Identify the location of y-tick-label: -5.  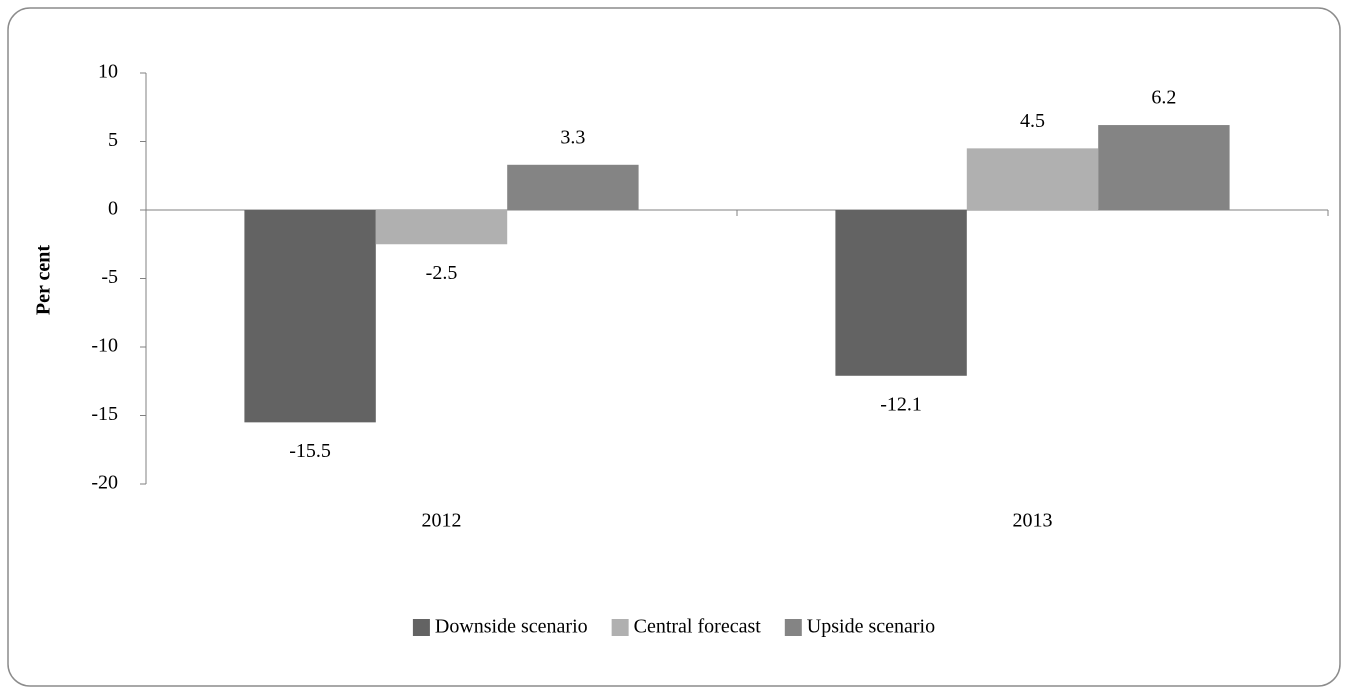
(109, 277).